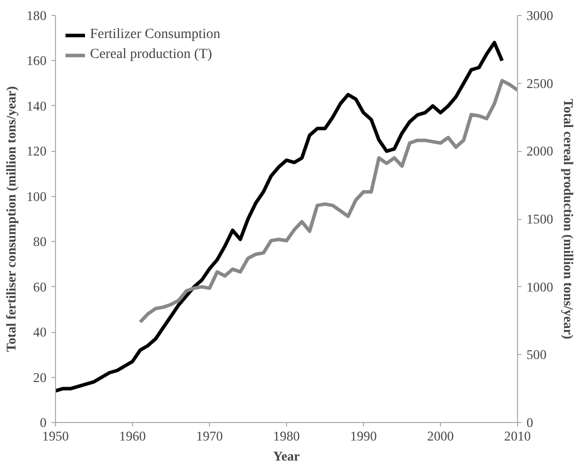 The image size is (579, 466). Describe the element at coordinates (36, 60) in the screenshot. I see `y-tick-label: 160` at that location.